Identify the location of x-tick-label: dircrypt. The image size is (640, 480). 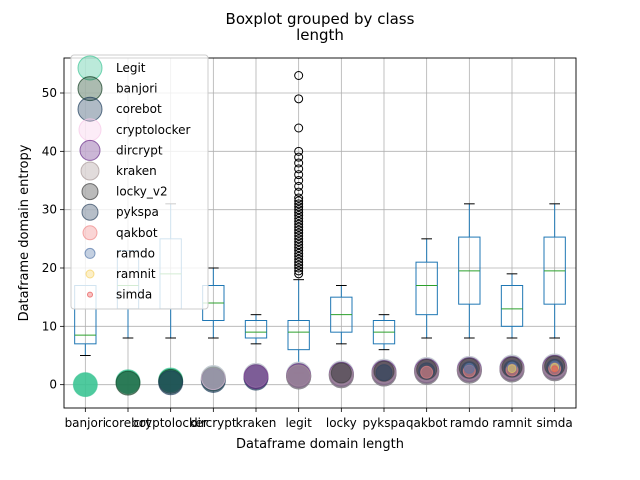
(213, 423).